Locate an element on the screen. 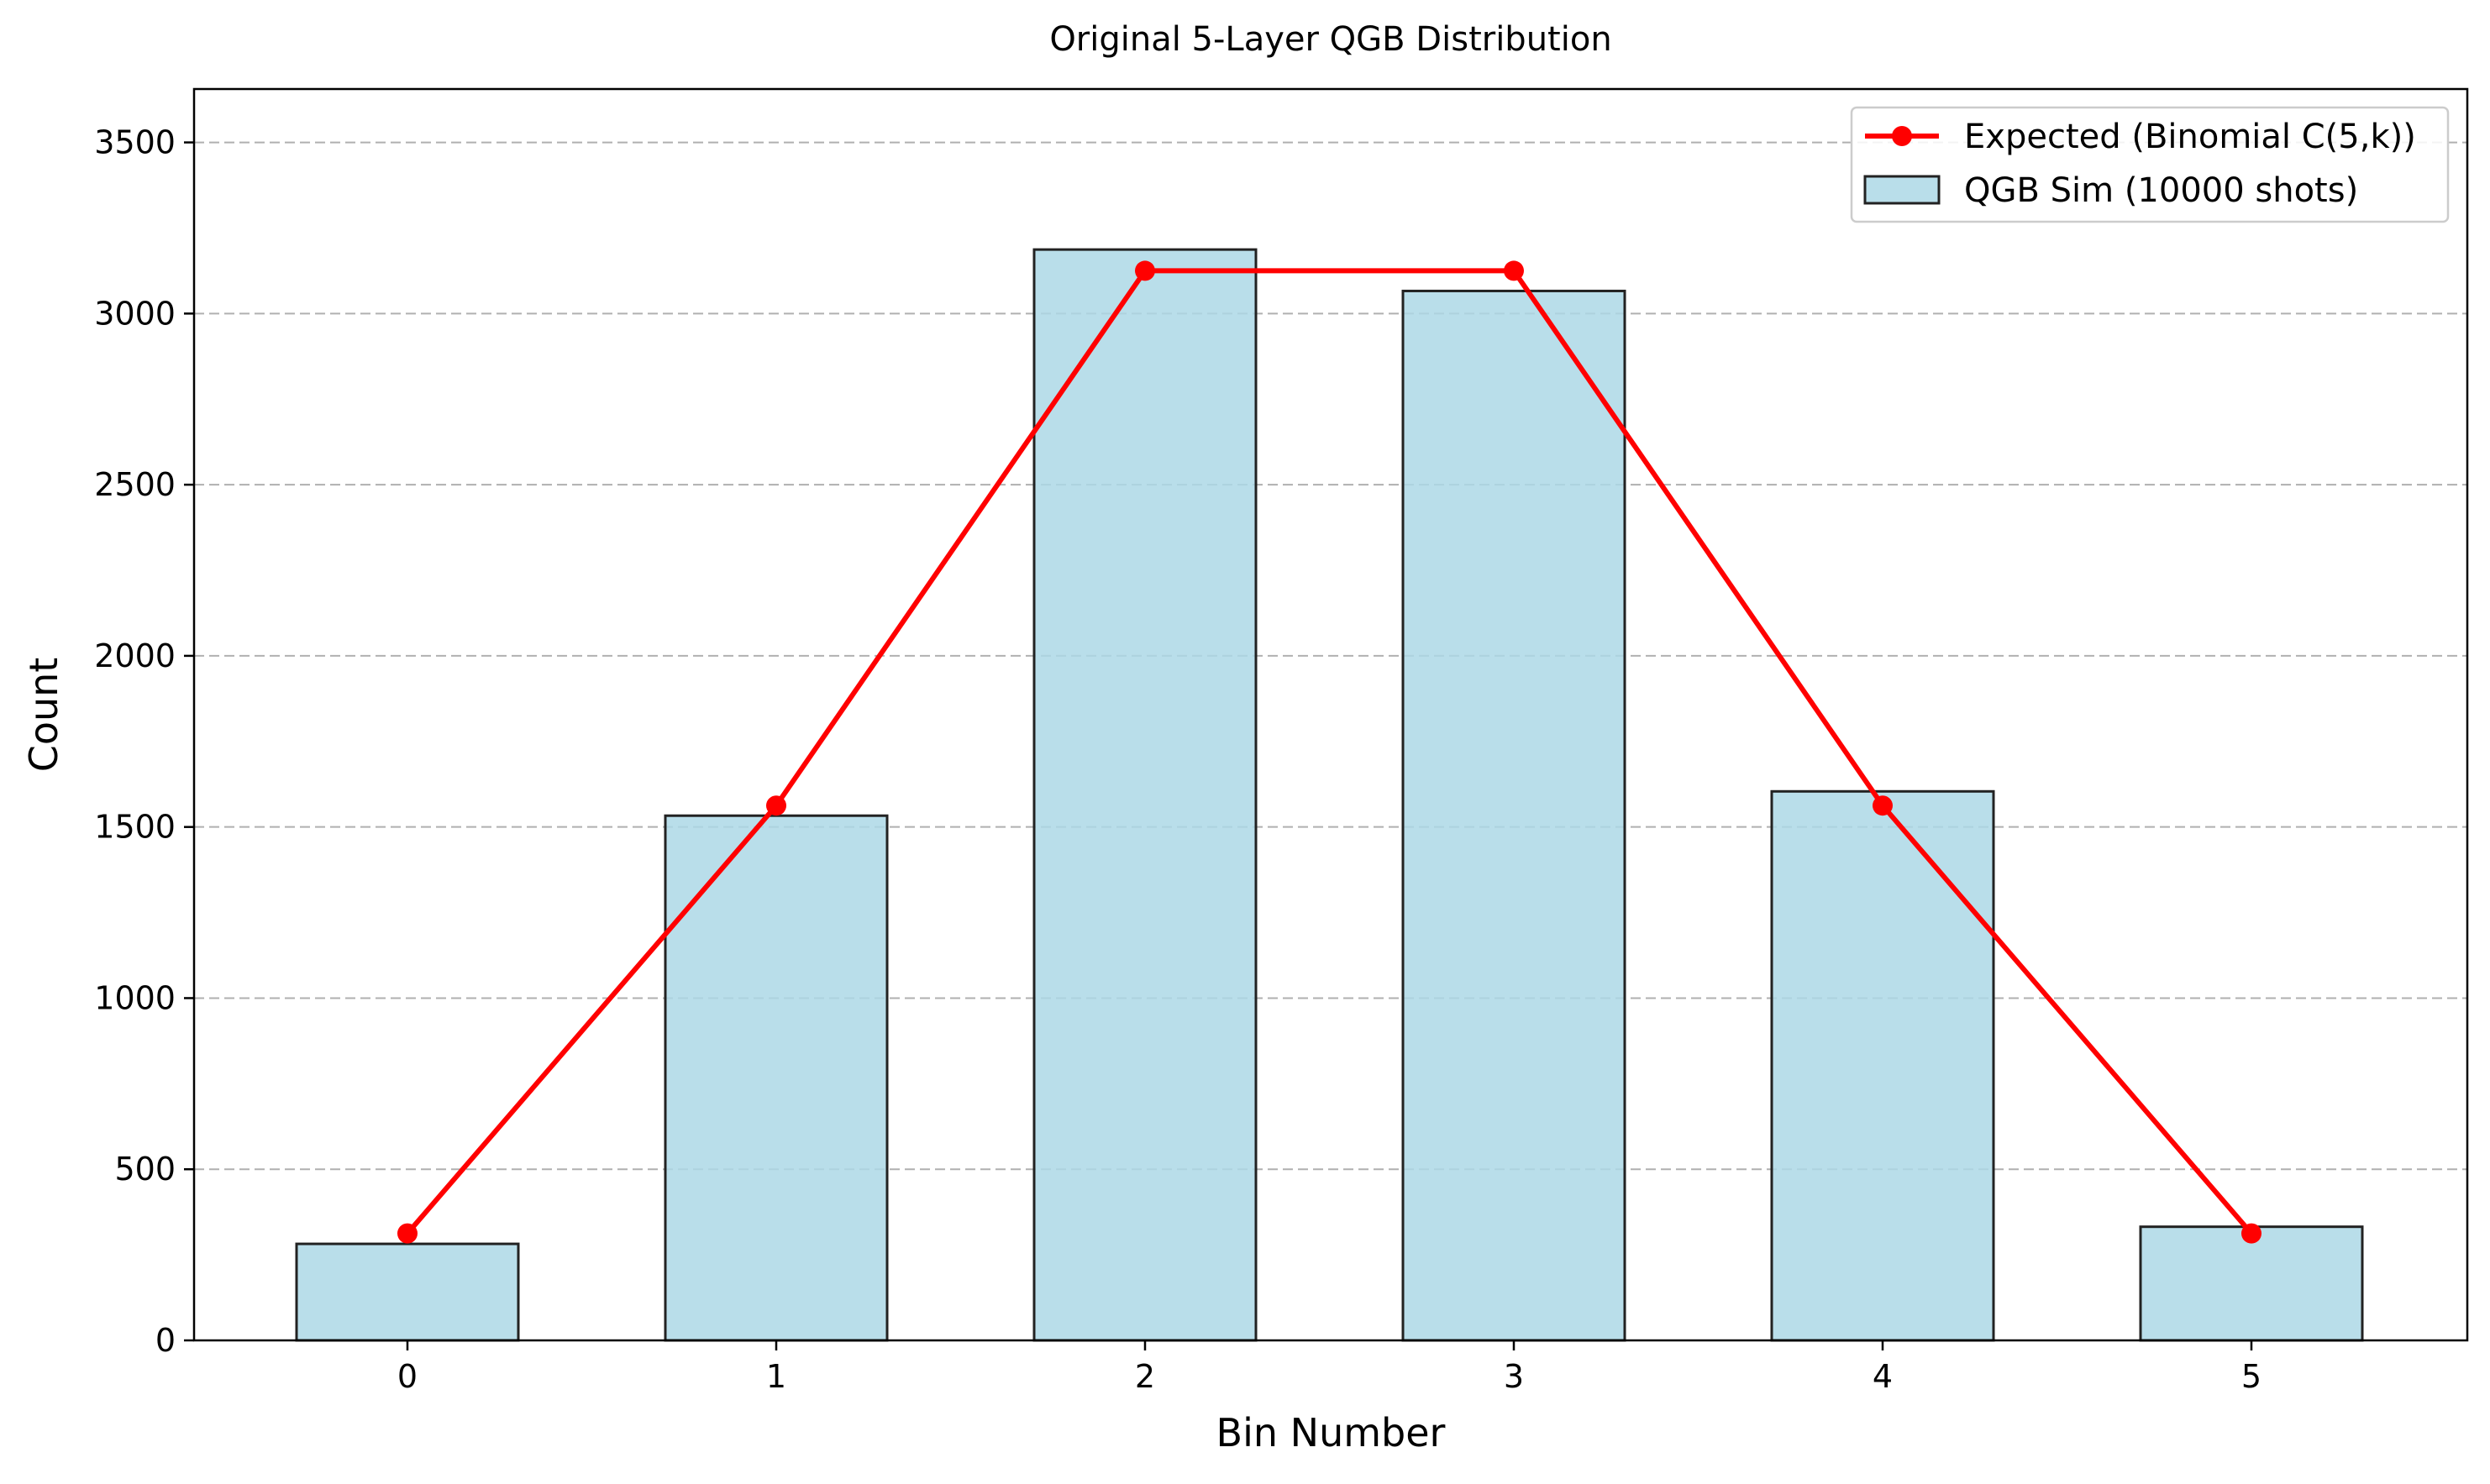 The height and width of the screenshot is (1484, 2490). x-tick-label: 5 is located at coordinates (2251, 1377).